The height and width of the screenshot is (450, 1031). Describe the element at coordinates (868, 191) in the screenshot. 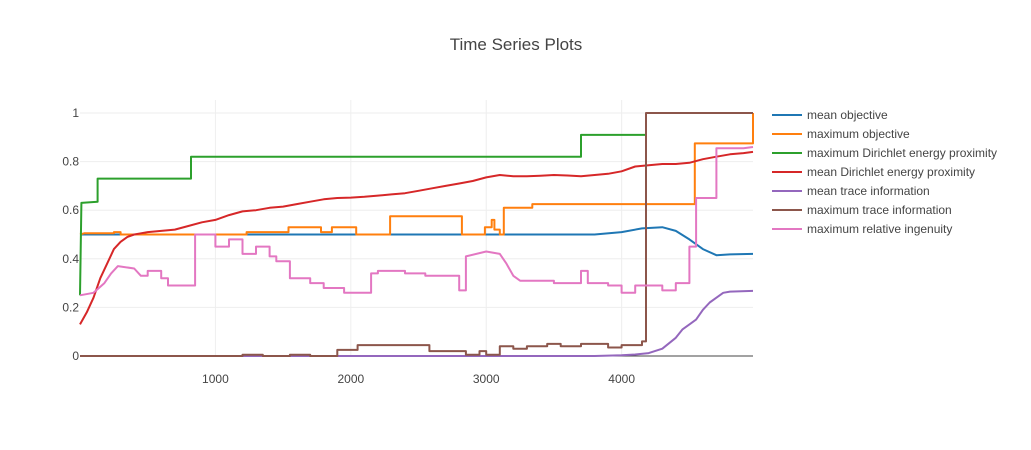

I see `legend-label: mean trace information` at that location.